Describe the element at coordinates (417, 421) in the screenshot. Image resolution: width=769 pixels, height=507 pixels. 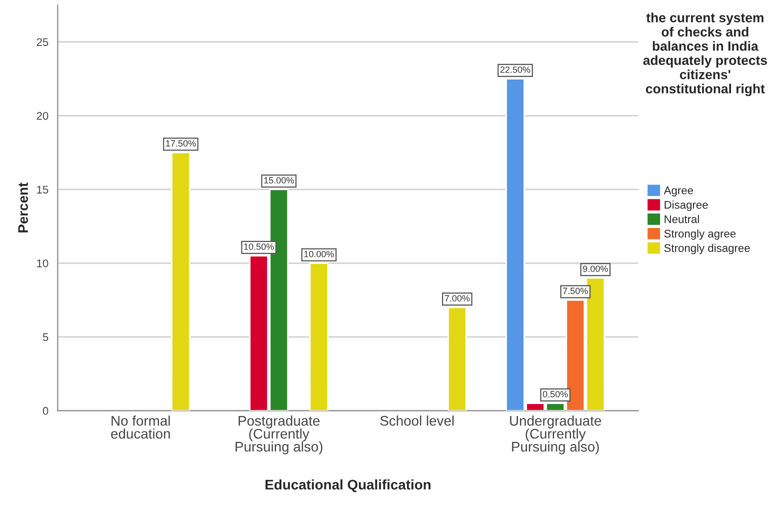
I see `x-tick-label: School level` at that location.